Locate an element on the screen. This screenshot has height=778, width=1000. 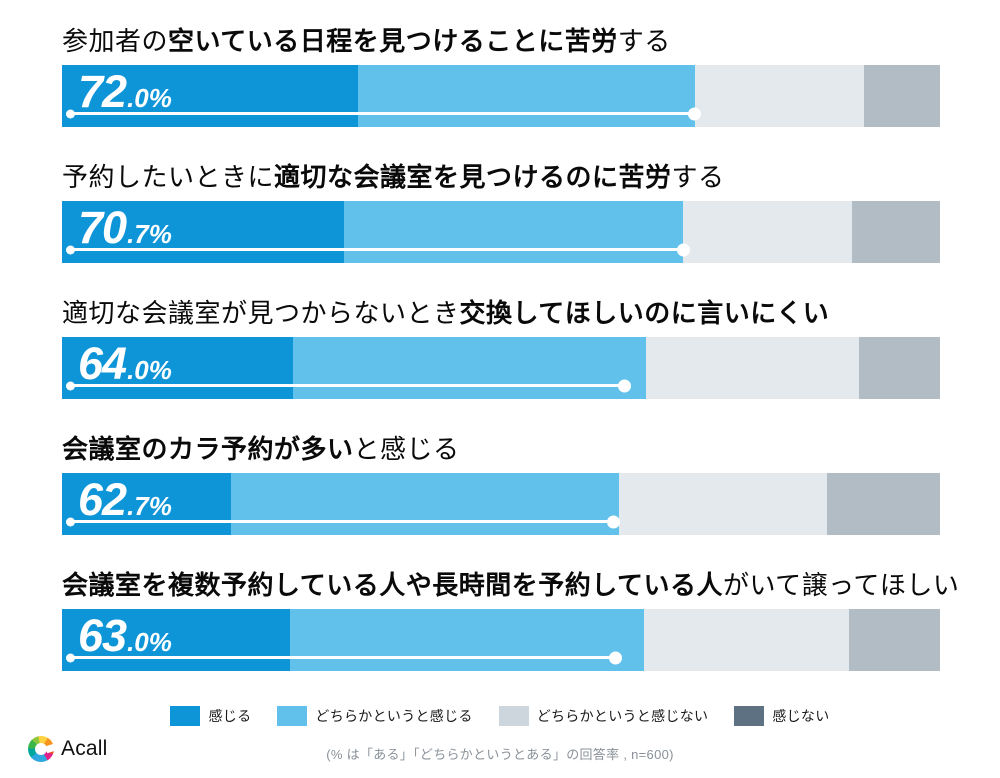
stacked-bar: 70.7% is located at coordinates (501, 232).